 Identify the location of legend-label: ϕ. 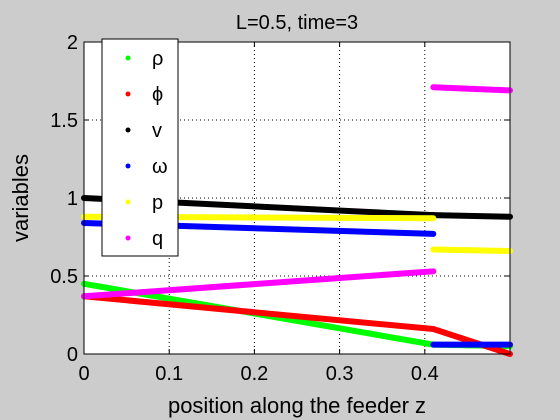
(157, 95).